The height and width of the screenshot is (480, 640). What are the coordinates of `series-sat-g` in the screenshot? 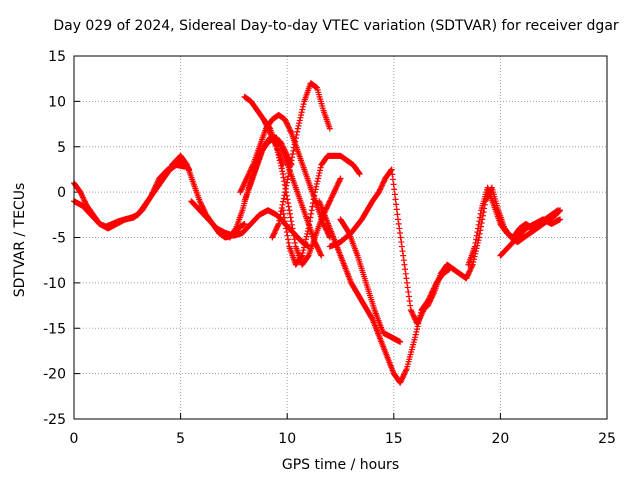 It's located at (283, 196).